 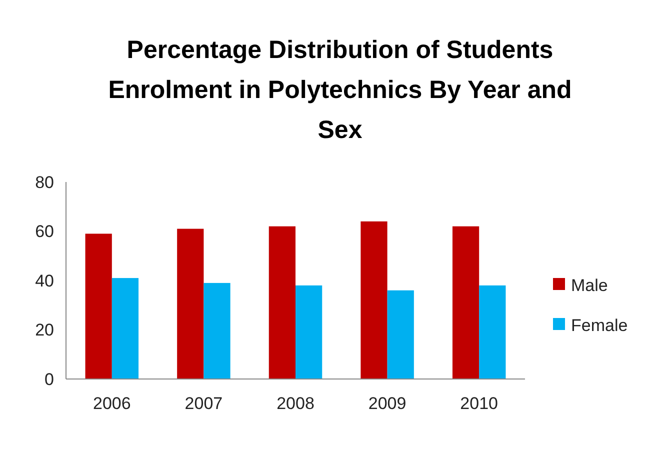 I want to click on y-tick-label: 20, so click(x=44, y=330).